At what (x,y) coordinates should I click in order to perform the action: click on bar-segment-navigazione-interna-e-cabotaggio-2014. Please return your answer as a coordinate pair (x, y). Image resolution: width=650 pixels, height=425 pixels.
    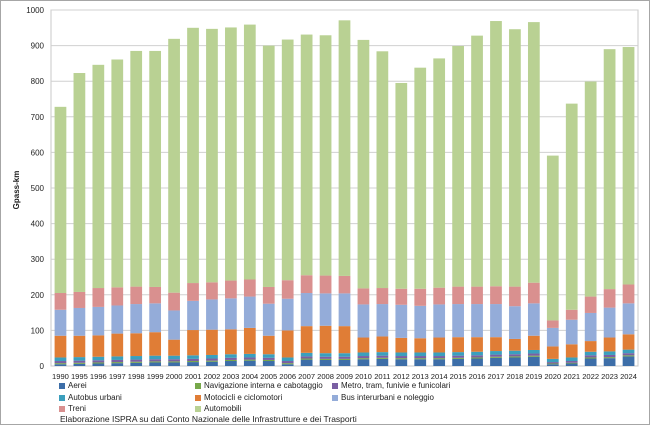
    Looking at the image, I should click on (439, 359).